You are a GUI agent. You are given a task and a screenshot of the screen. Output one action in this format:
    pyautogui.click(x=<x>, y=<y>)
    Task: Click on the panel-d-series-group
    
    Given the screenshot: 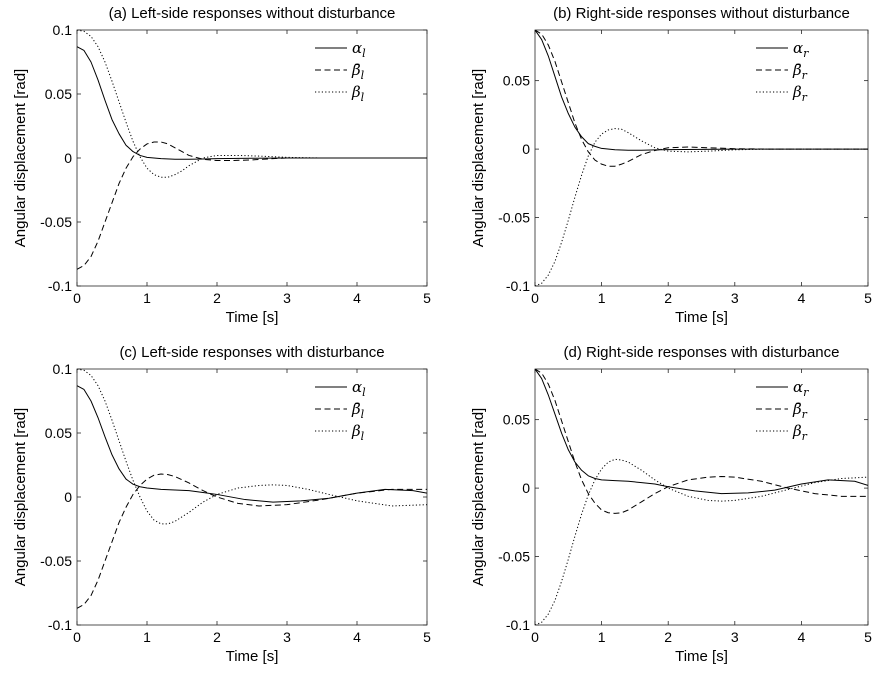 What is the action you would take?
    pyautogui.click(x=701, y=497)
    